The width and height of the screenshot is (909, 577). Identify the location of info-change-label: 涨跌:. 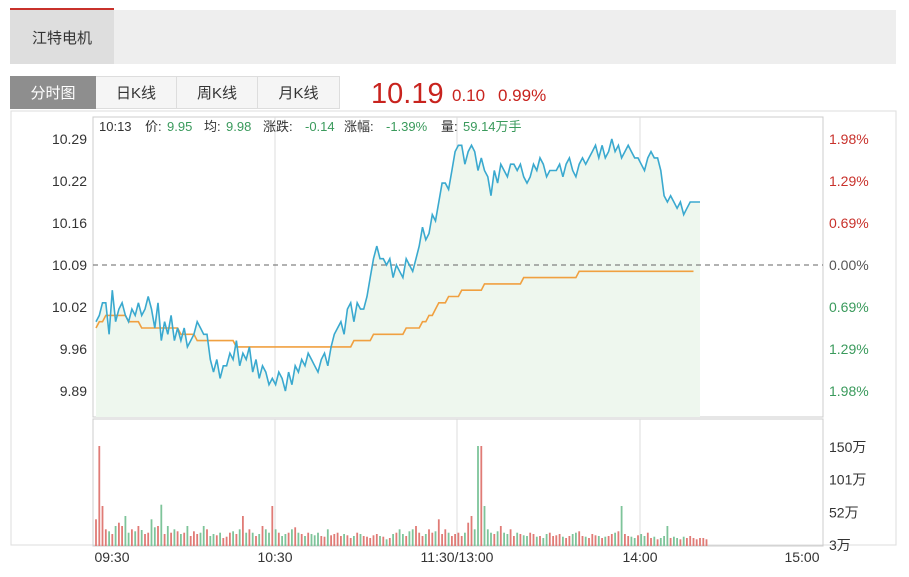
(278, 126).